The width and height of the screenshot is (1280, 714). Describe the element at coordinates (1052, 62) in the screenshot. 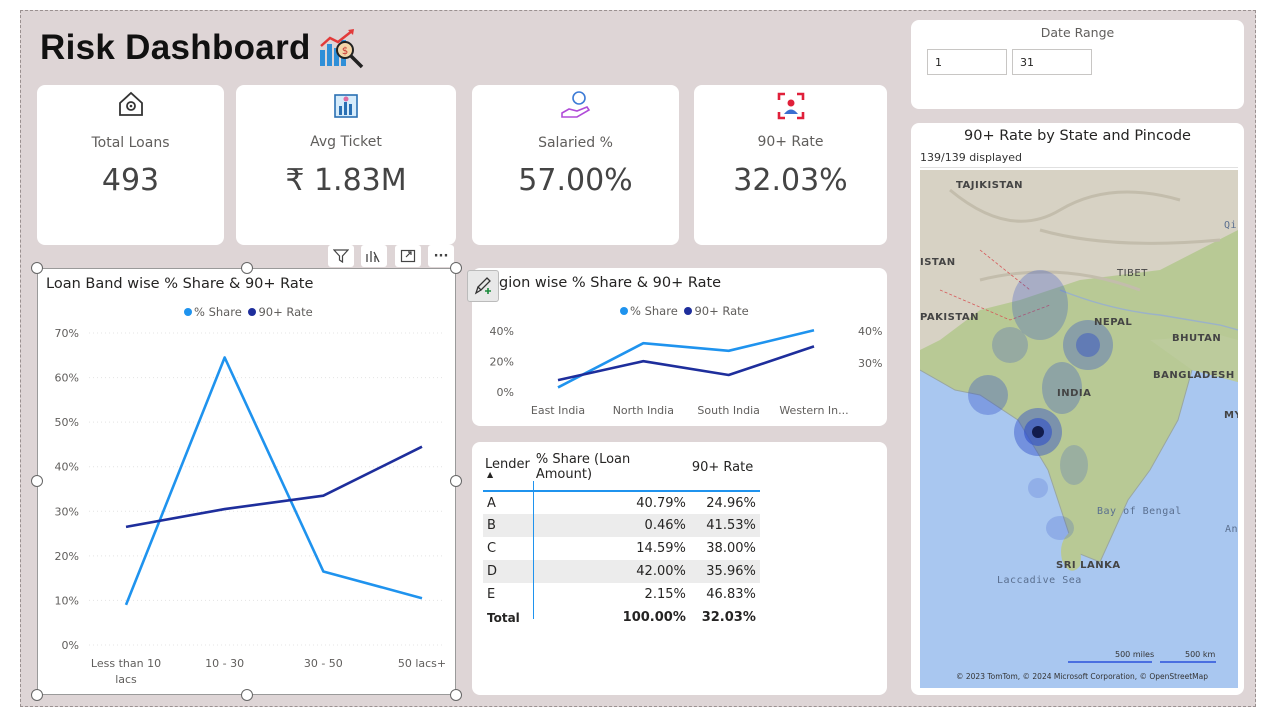

I see `date-to-input: 31` at that location.